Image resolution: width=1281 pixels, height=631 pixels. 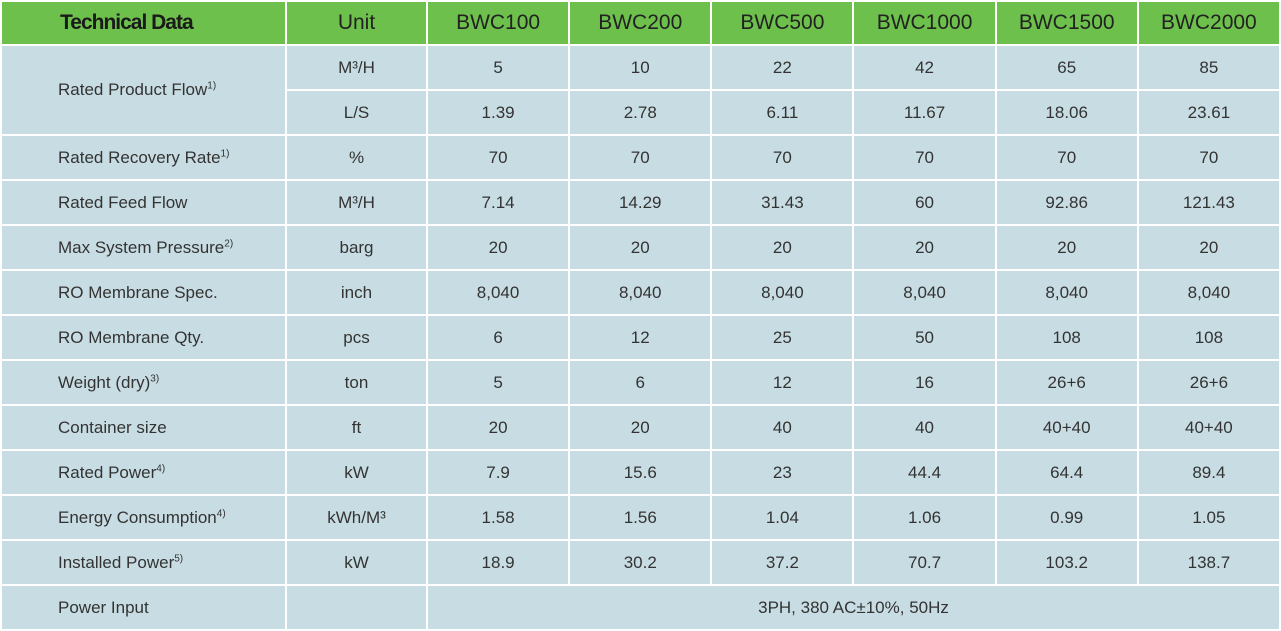 I want to click on label-text: Max System Pressure, so click(x=141, y=247).